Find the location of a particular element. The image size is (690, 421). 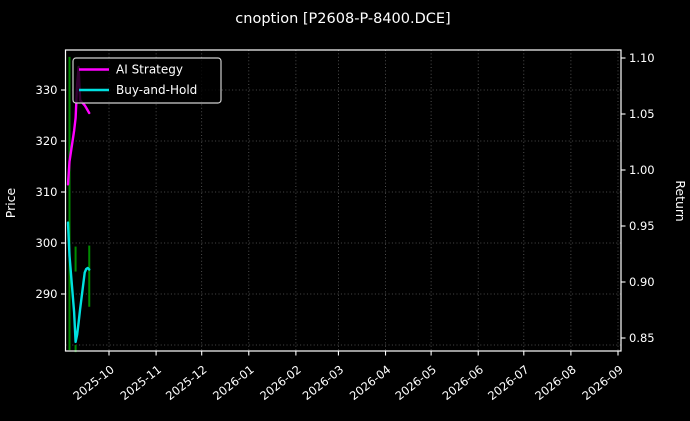

data-series is located at coordinates (78, 204).